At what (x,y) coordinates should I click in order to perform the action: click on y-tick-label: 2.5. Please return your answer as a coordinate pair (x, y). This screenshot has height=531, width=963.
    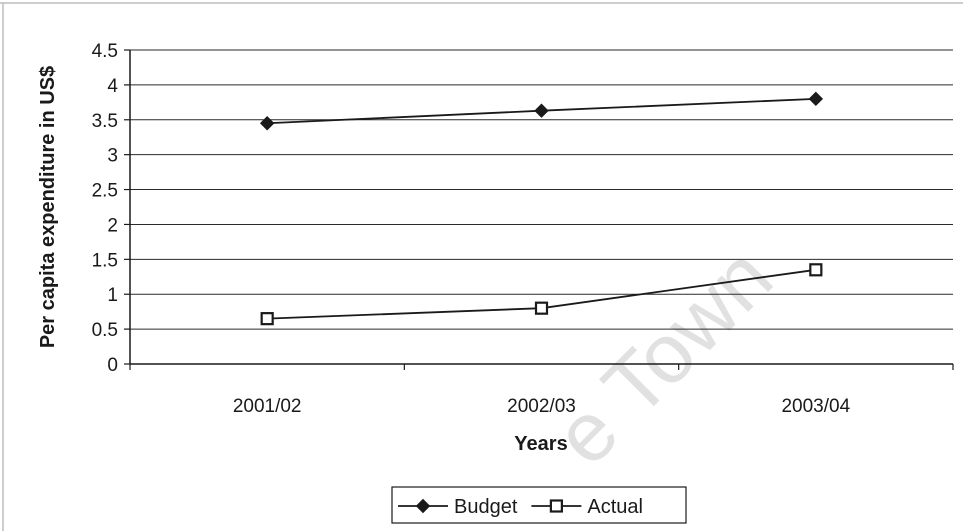
    Looking at the image, I should click on (105, 191).